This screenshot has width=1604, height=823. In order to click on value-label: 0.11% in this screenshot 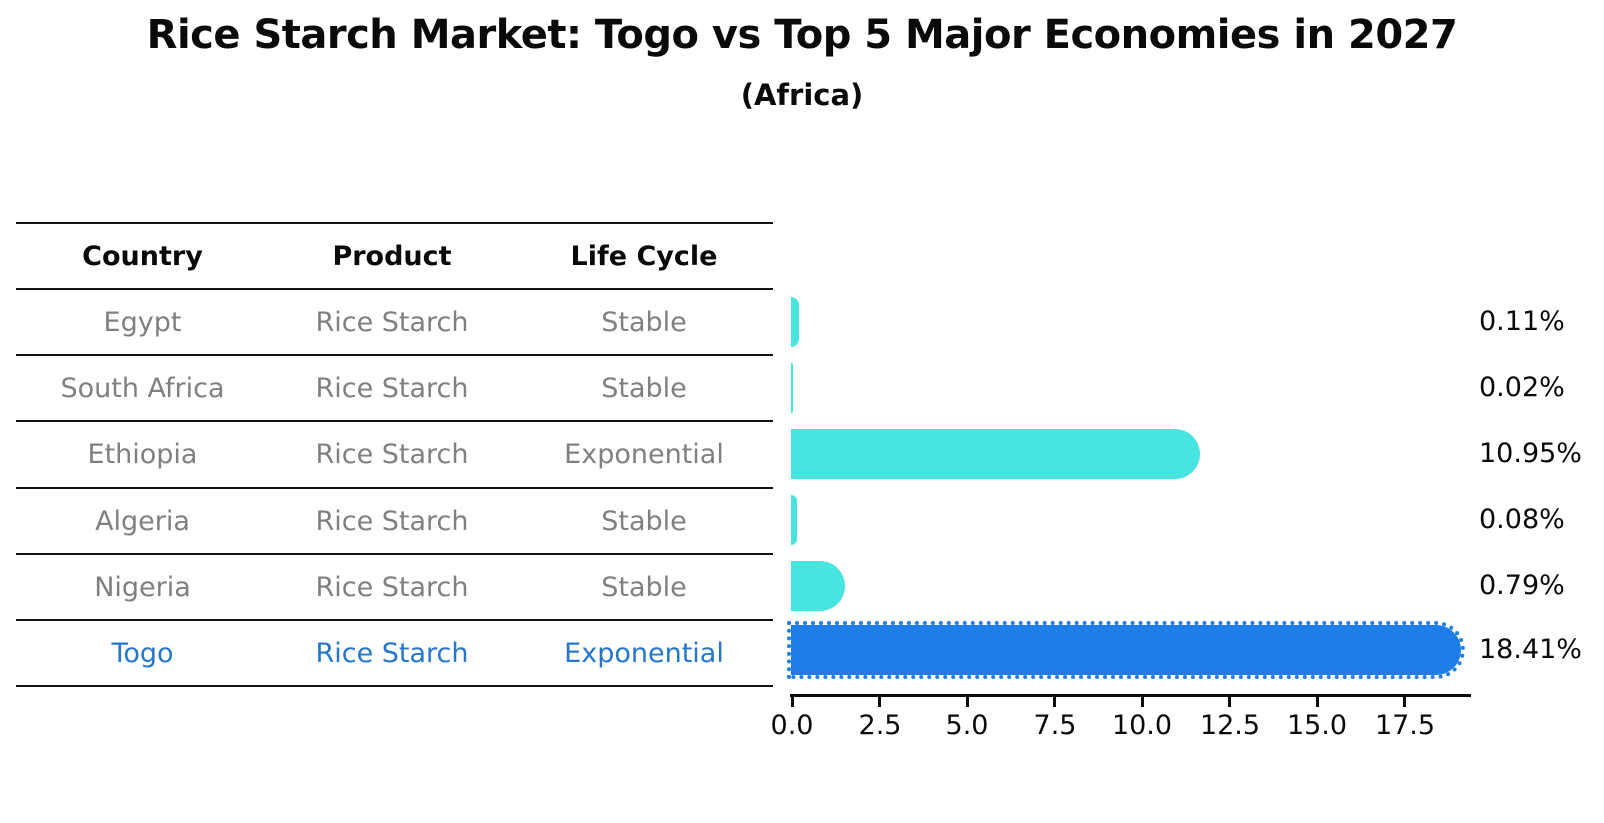, I will do `click(1522, 321)`.